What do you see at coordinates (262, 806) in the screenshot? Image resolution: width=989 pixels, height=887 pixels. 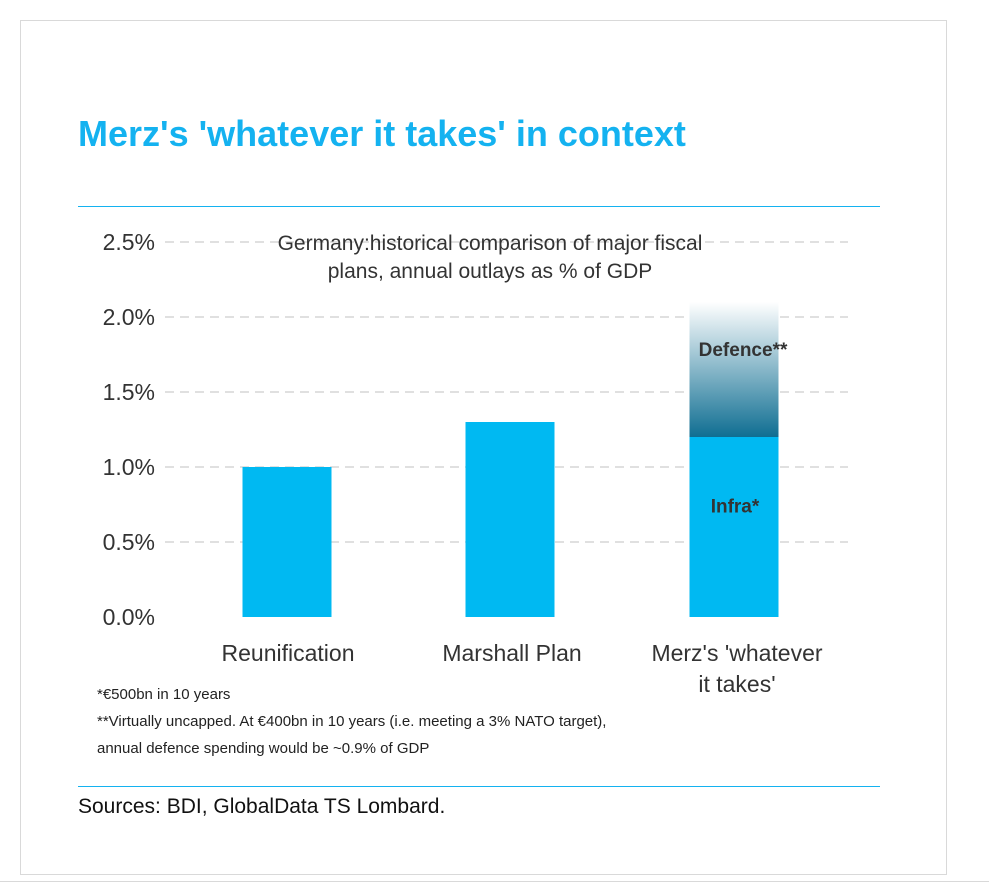 I see `sources-note: Sources: BDI, GlobalData TS Lombard.` at bounding box center [262, 806].